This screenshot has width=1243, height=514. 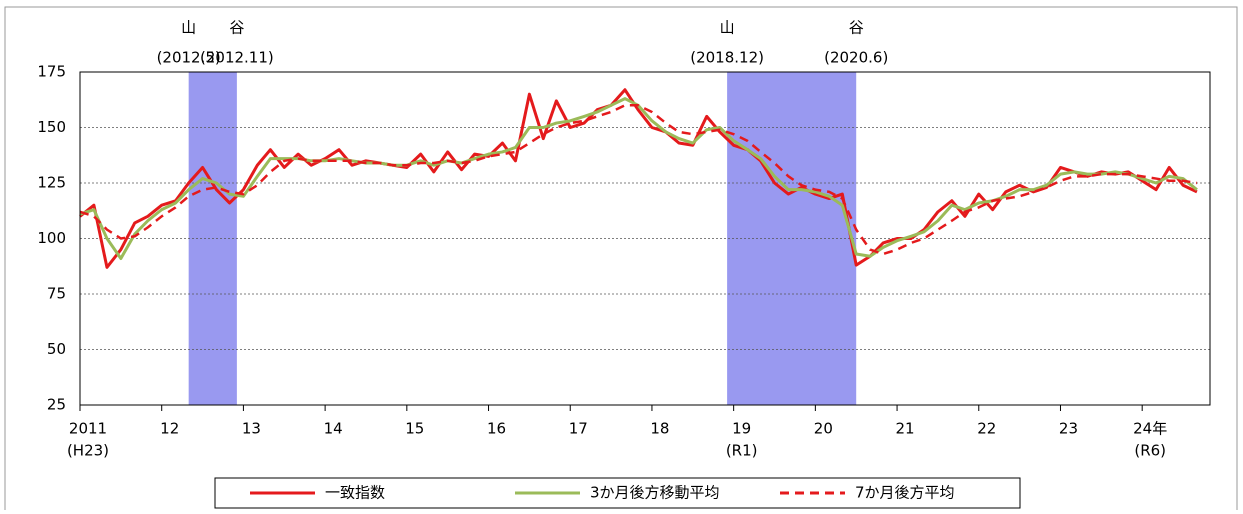 I want to click on y-tick-label: 125, so click(x=51, y=183).